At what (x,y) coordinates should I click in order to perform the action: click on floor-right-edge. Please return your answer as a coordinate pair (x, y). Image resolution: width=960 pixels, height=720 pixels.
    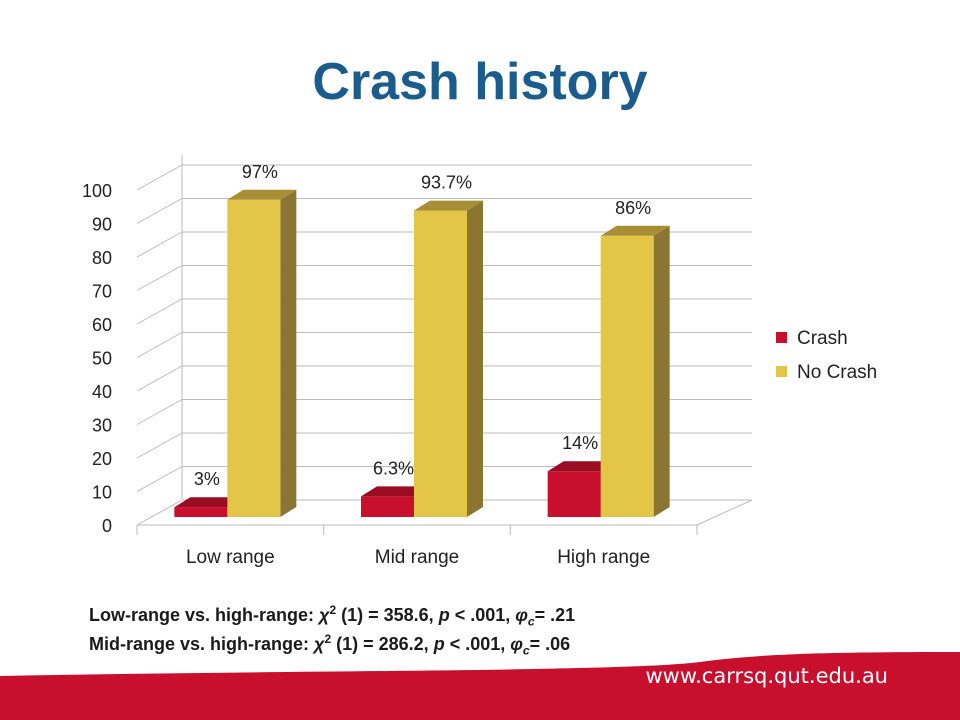
    Looking at the image, I should click on (724, 512).